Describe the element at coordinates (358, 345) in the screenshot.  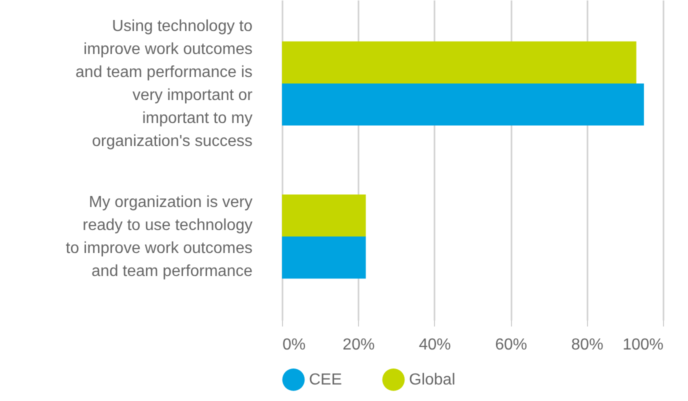
I see `x-tick-label: 20%` at that location.